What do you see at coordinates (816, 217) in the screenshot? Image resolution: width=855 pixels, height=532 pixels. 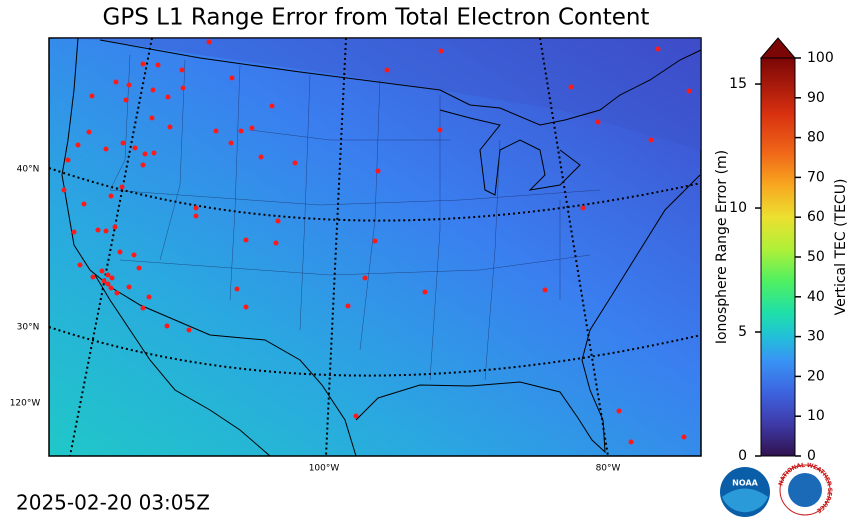 I see `right-tick-label: 60` at bounding box center [816, 217].